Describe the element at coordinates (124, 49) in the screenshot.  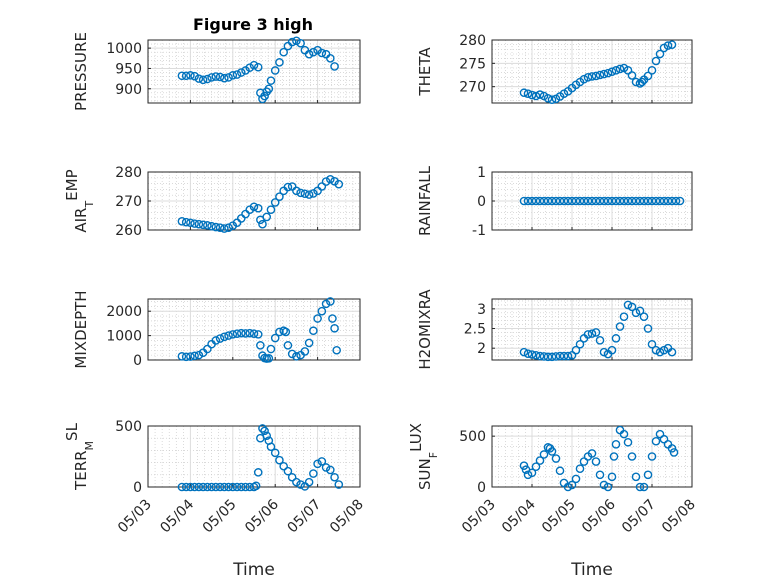
I see `y-tick-label: 1000` at that location.